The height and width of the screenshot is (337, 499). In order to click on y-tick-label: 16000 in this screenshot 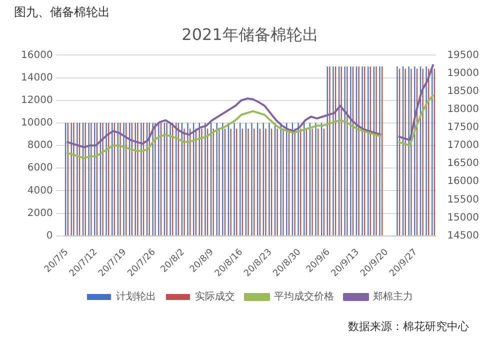, I will do `click(37, 55)`.